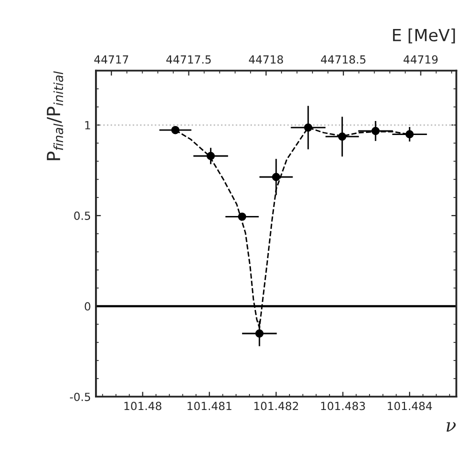 This screenshot has width=468, height=456. Describe the element at coordinates (82, 216) in the screenshot. I see `y-tick-label: 0.5` at that location.